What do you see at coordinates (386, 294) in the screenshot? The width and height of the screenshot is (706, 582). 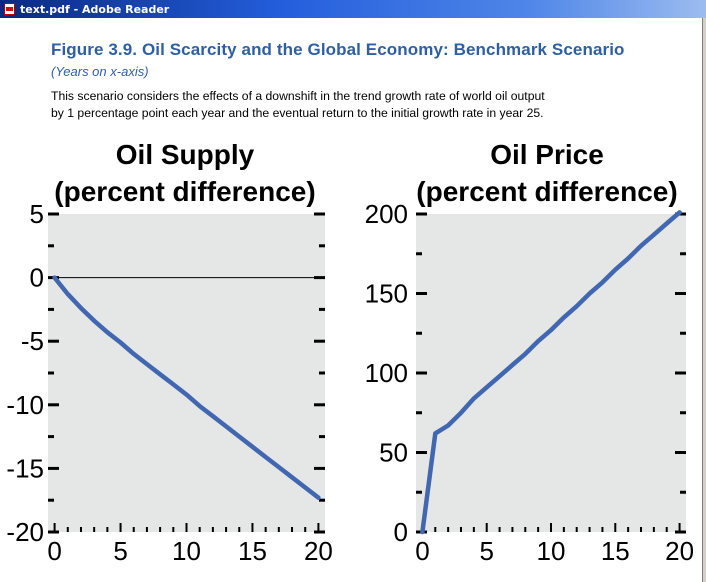 I see `y-tick-label: 150` at bounding box center [386, 294].